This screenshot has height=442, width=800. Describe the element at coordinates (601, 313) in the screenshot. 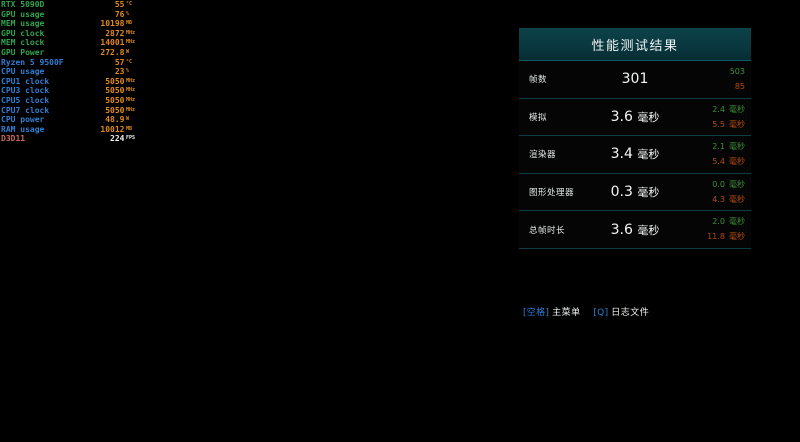

I see `key-q: [Q]` at that location.